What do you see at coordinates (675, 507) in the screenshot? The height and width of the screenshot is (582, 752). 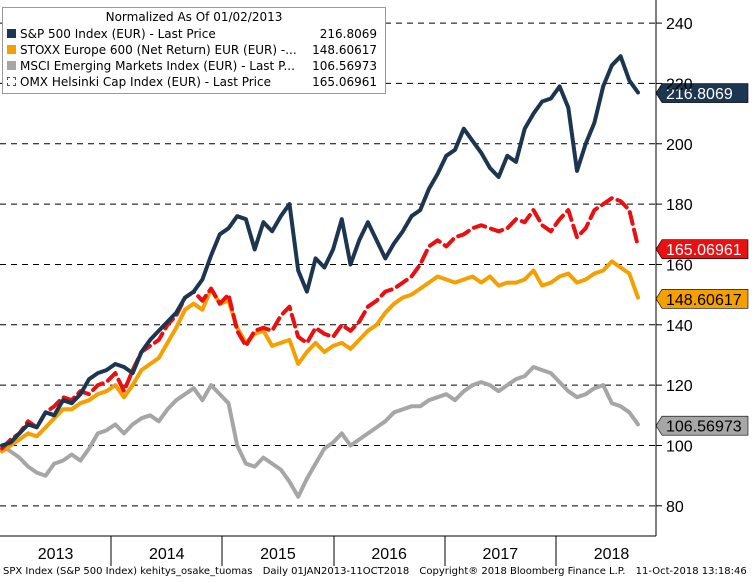 I see `y-tick-label-80: 80` at bounding box center [675, 507].